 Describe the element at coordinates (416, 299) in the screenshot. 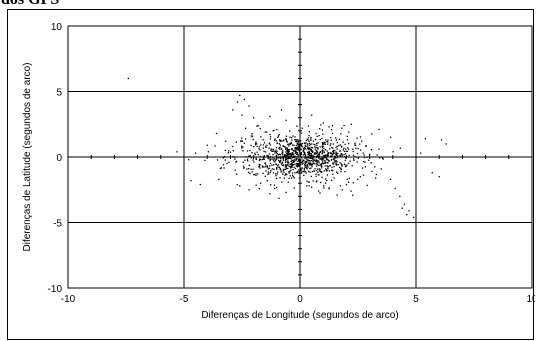

I see `x-tick-label: 5` at that location.